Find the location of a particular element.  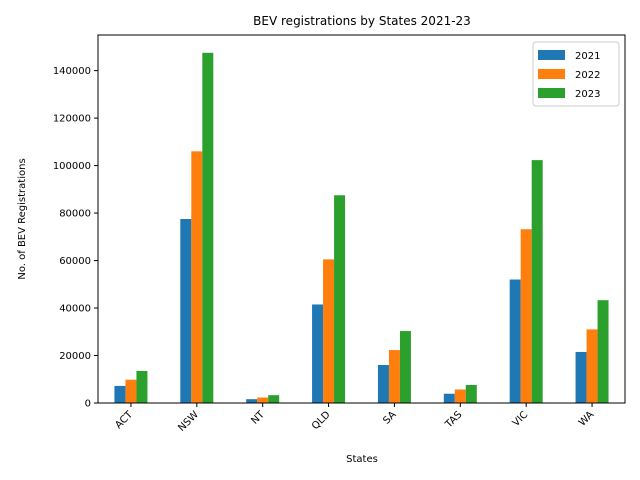

legend-label-2022: 2022 is located at coordinates (587, 75).